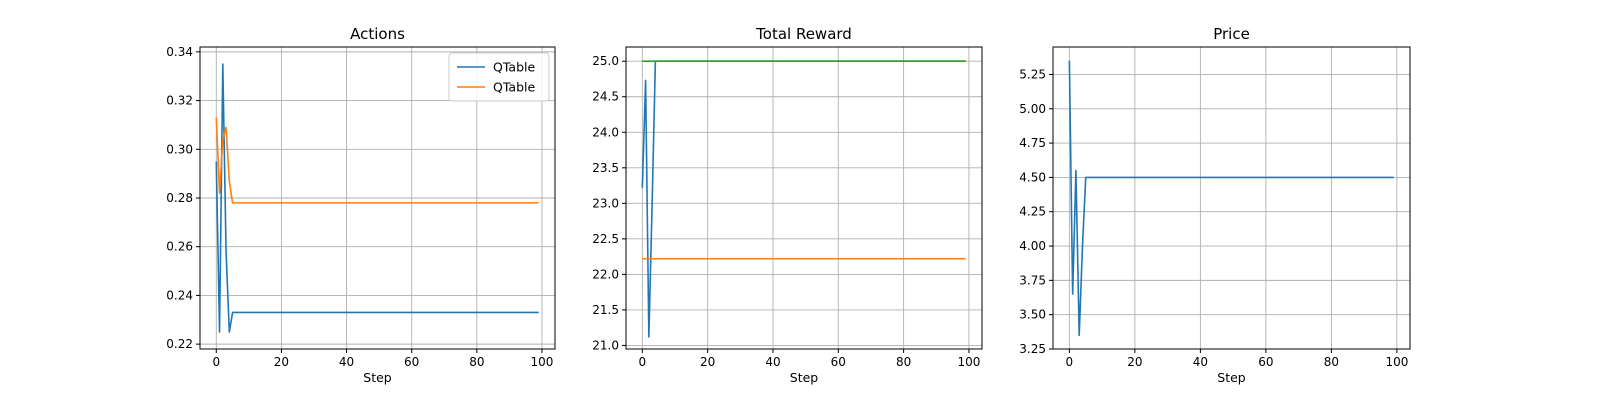 The width and height of the screenshot is (1600, 400). Describe the element at coordinates (605, 239) in the screenshot. I see `y-tick-label: 22.5` at that location.